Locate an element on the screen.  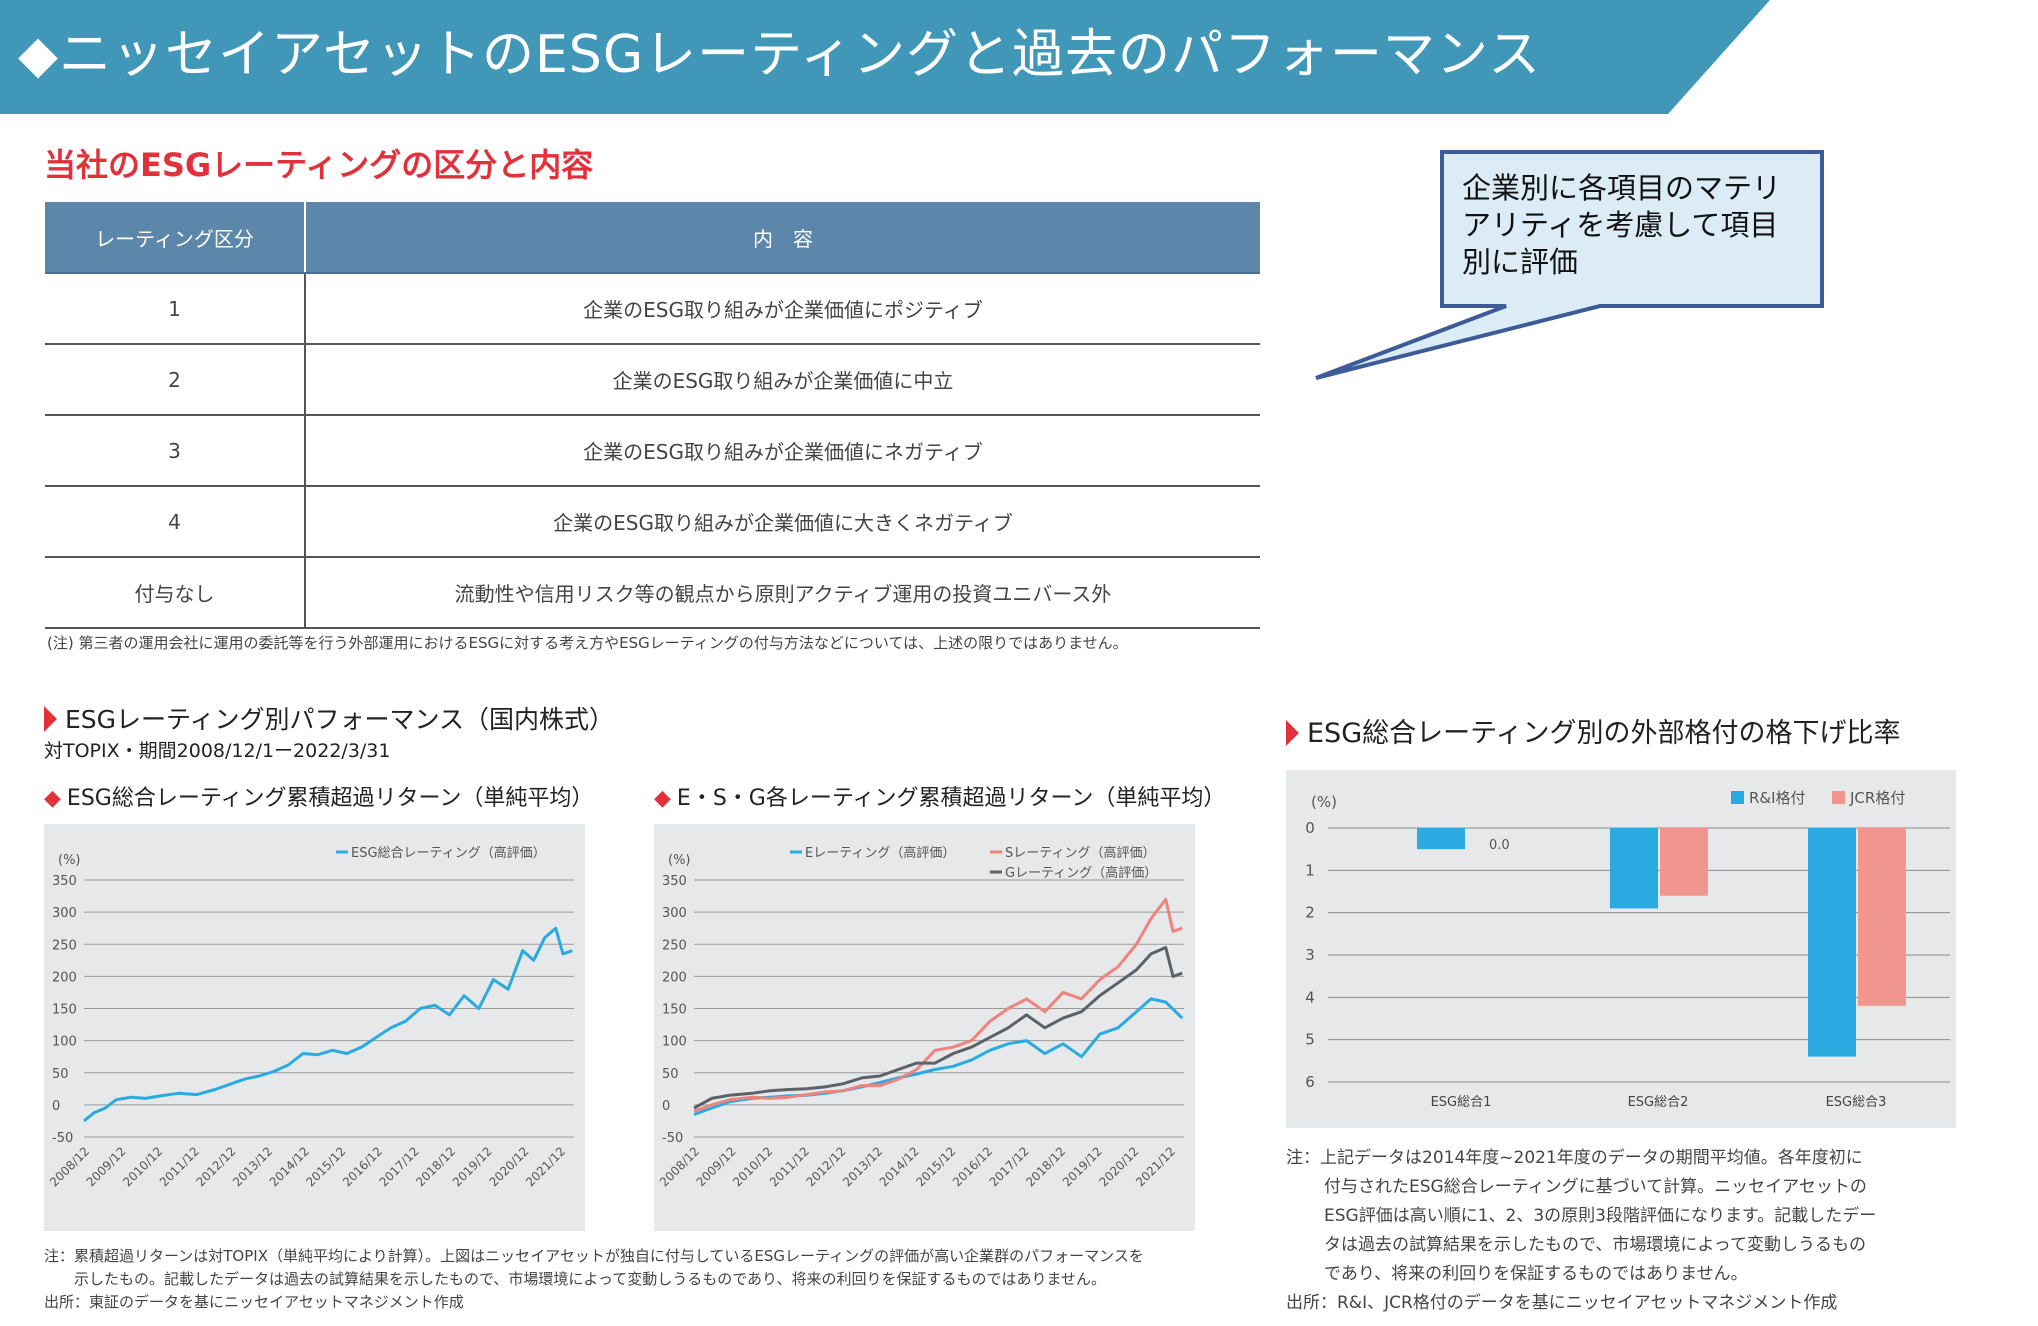
chart1-title: ◆ ESG総合レーティング累積超過リターン（単純平均） is located at coordinates (319, 798).